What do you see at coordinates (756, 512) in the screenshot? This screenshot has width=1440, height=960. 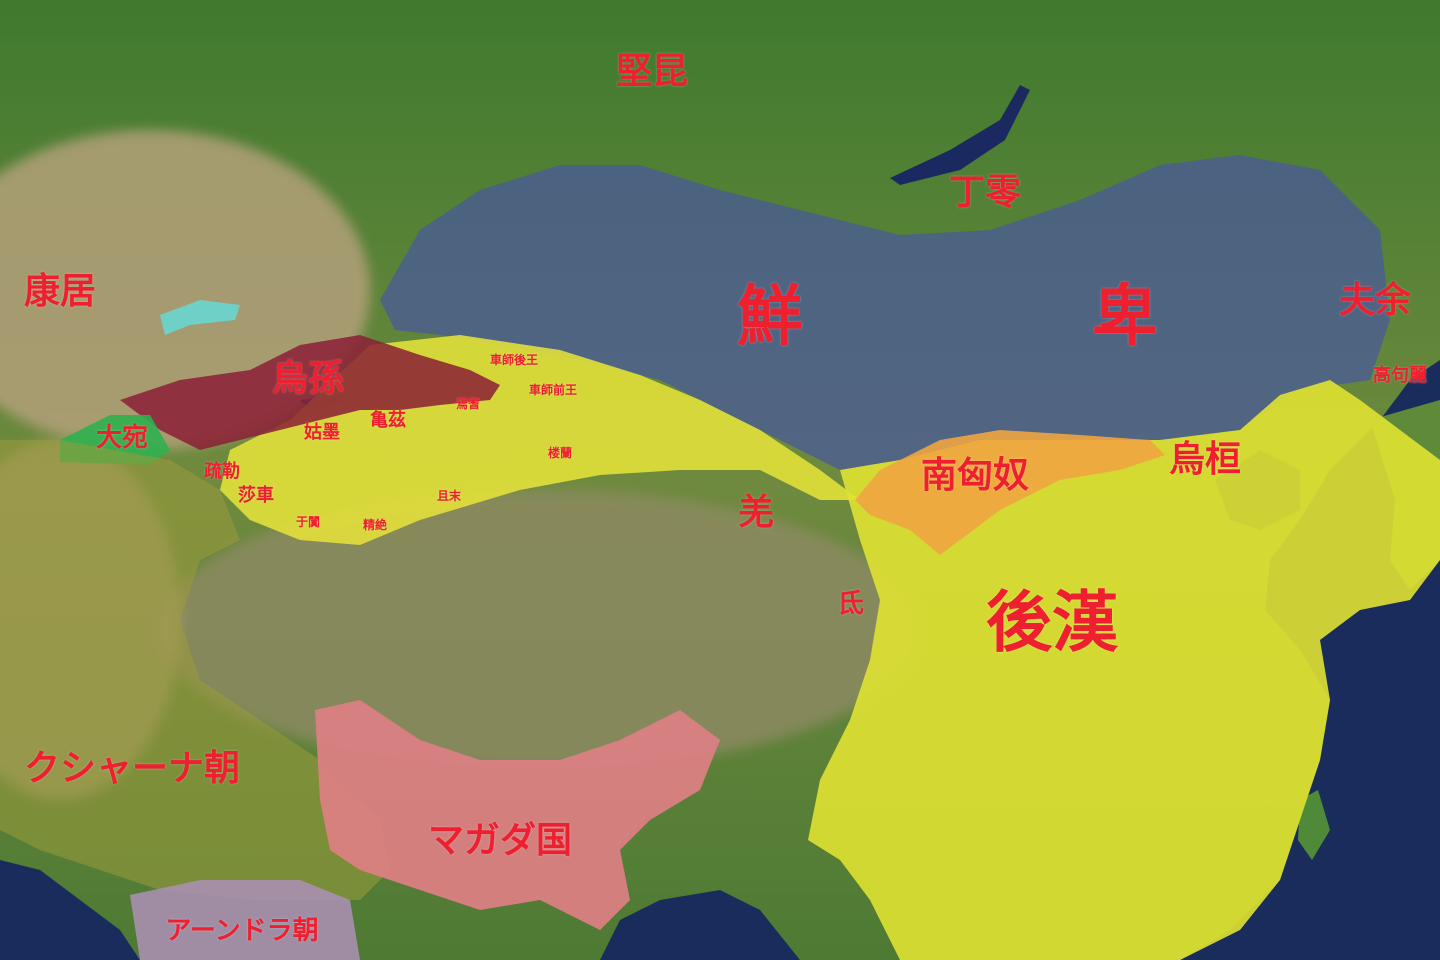 I see `label-qiang: 羌` at bounding box center [756, 512].